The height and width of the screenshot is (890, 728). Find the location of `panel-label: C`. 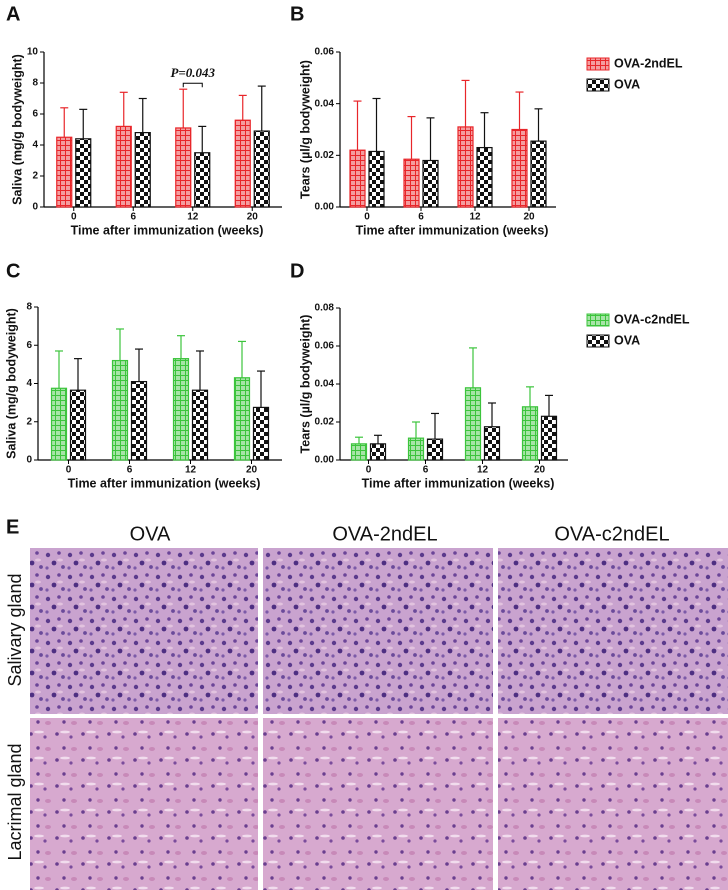

panel-label: C is located at coordinates (13, 271).